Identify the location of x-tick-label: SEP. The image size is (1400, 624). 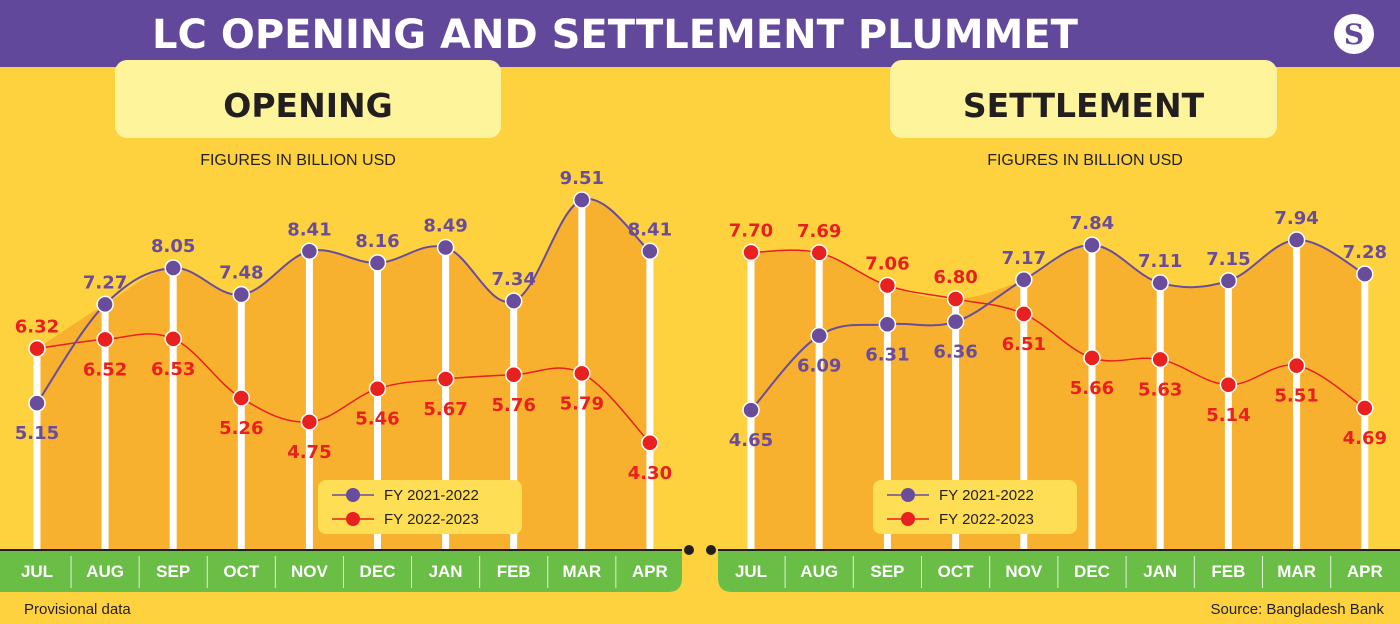
(173, 571).